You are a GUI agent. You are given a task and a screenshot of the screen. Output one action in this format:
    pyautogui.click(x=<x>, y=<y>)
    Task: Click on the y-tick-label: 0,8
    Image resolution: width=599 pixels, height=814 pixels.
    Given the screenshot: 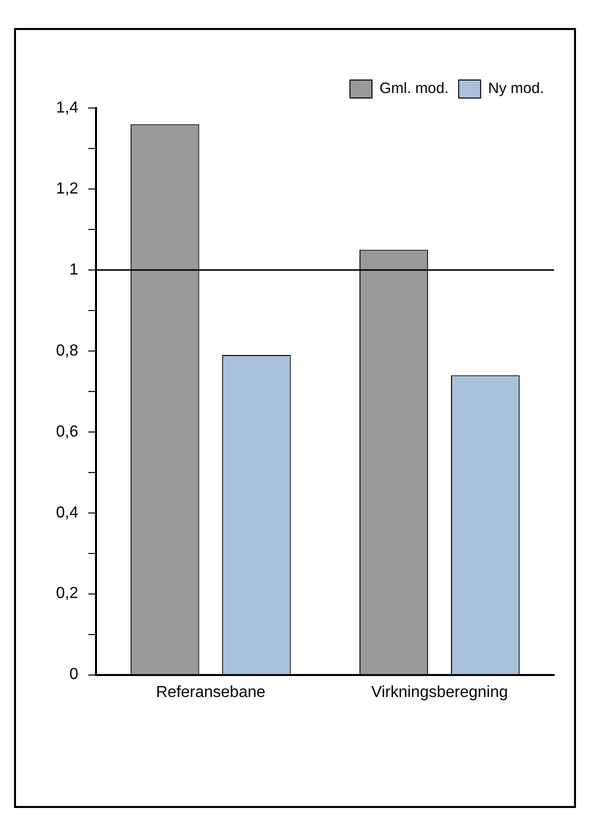 What is the action you would take?
    pyautogui.click(x=67, y=351)
    